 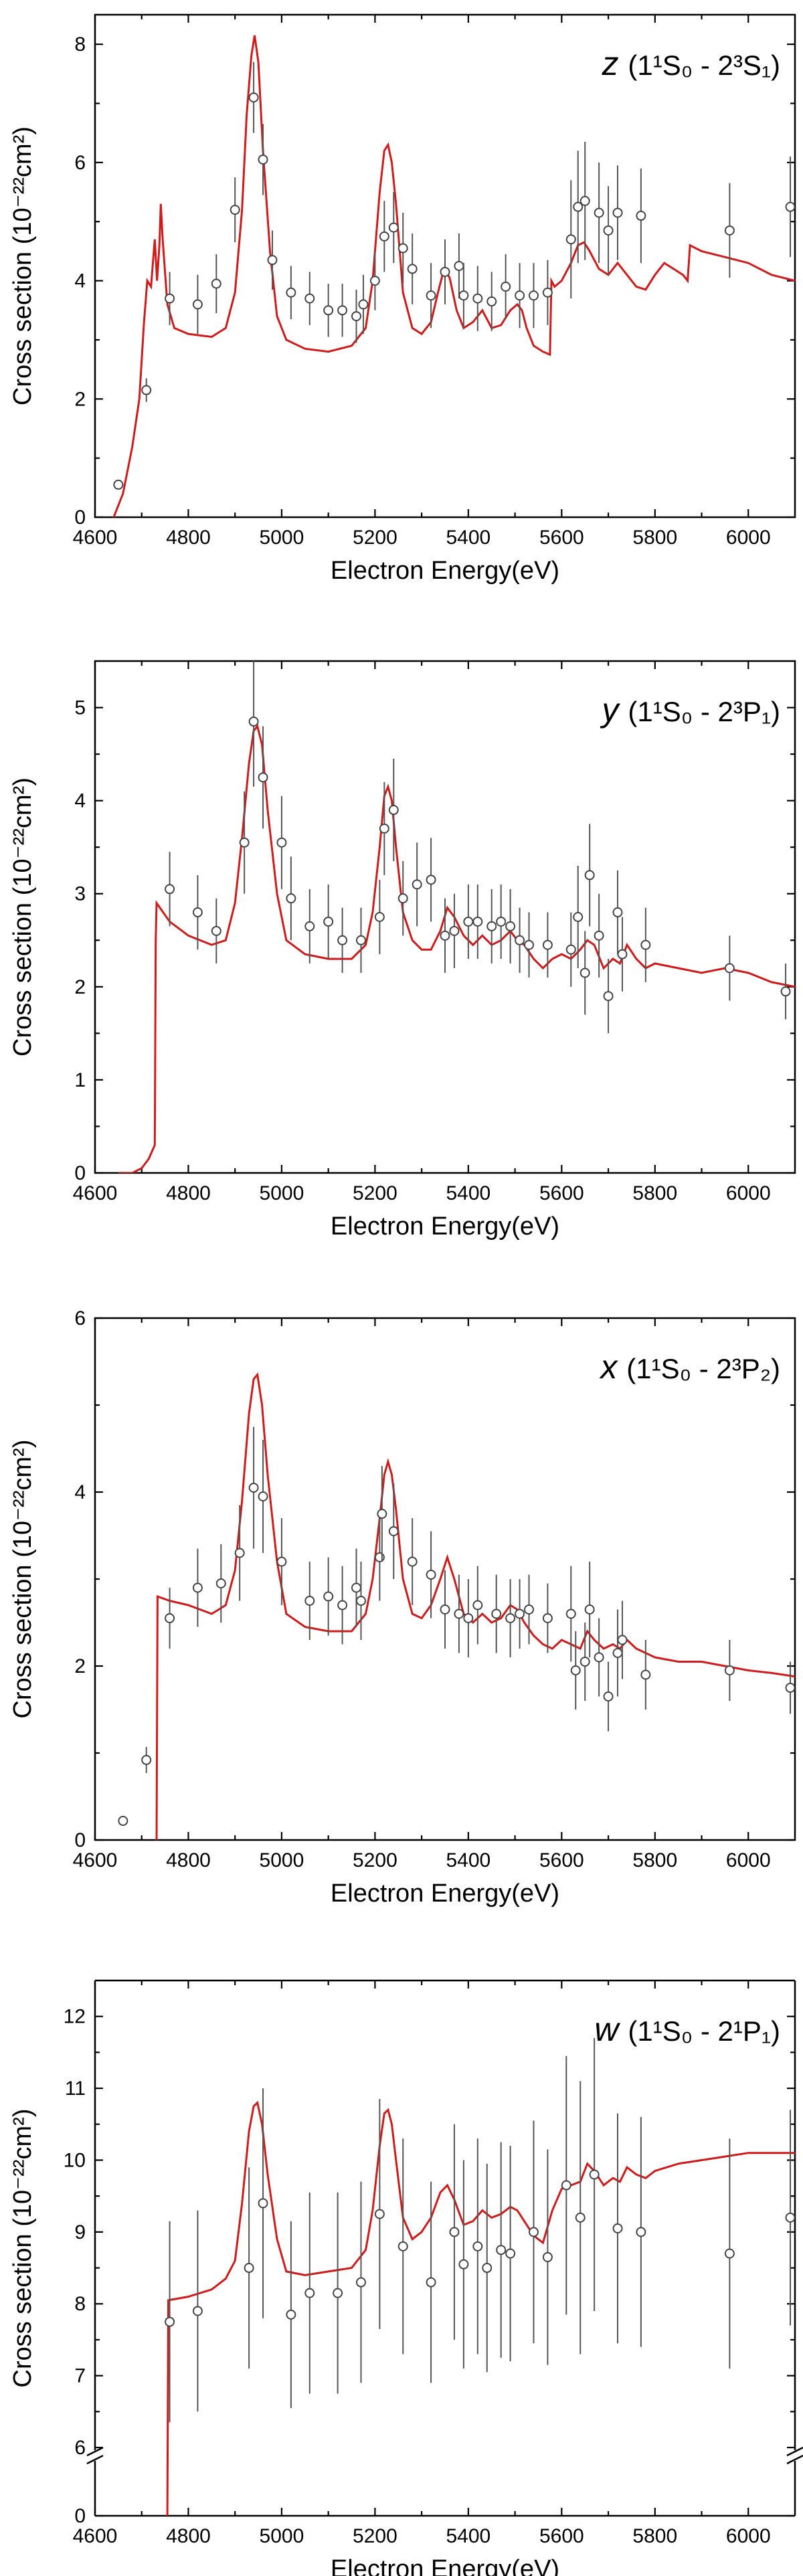 What do you see at coordinates (468, 538) in the screenshot?
I see `x-tick-label: 5400` at bounding box center [468, 538].